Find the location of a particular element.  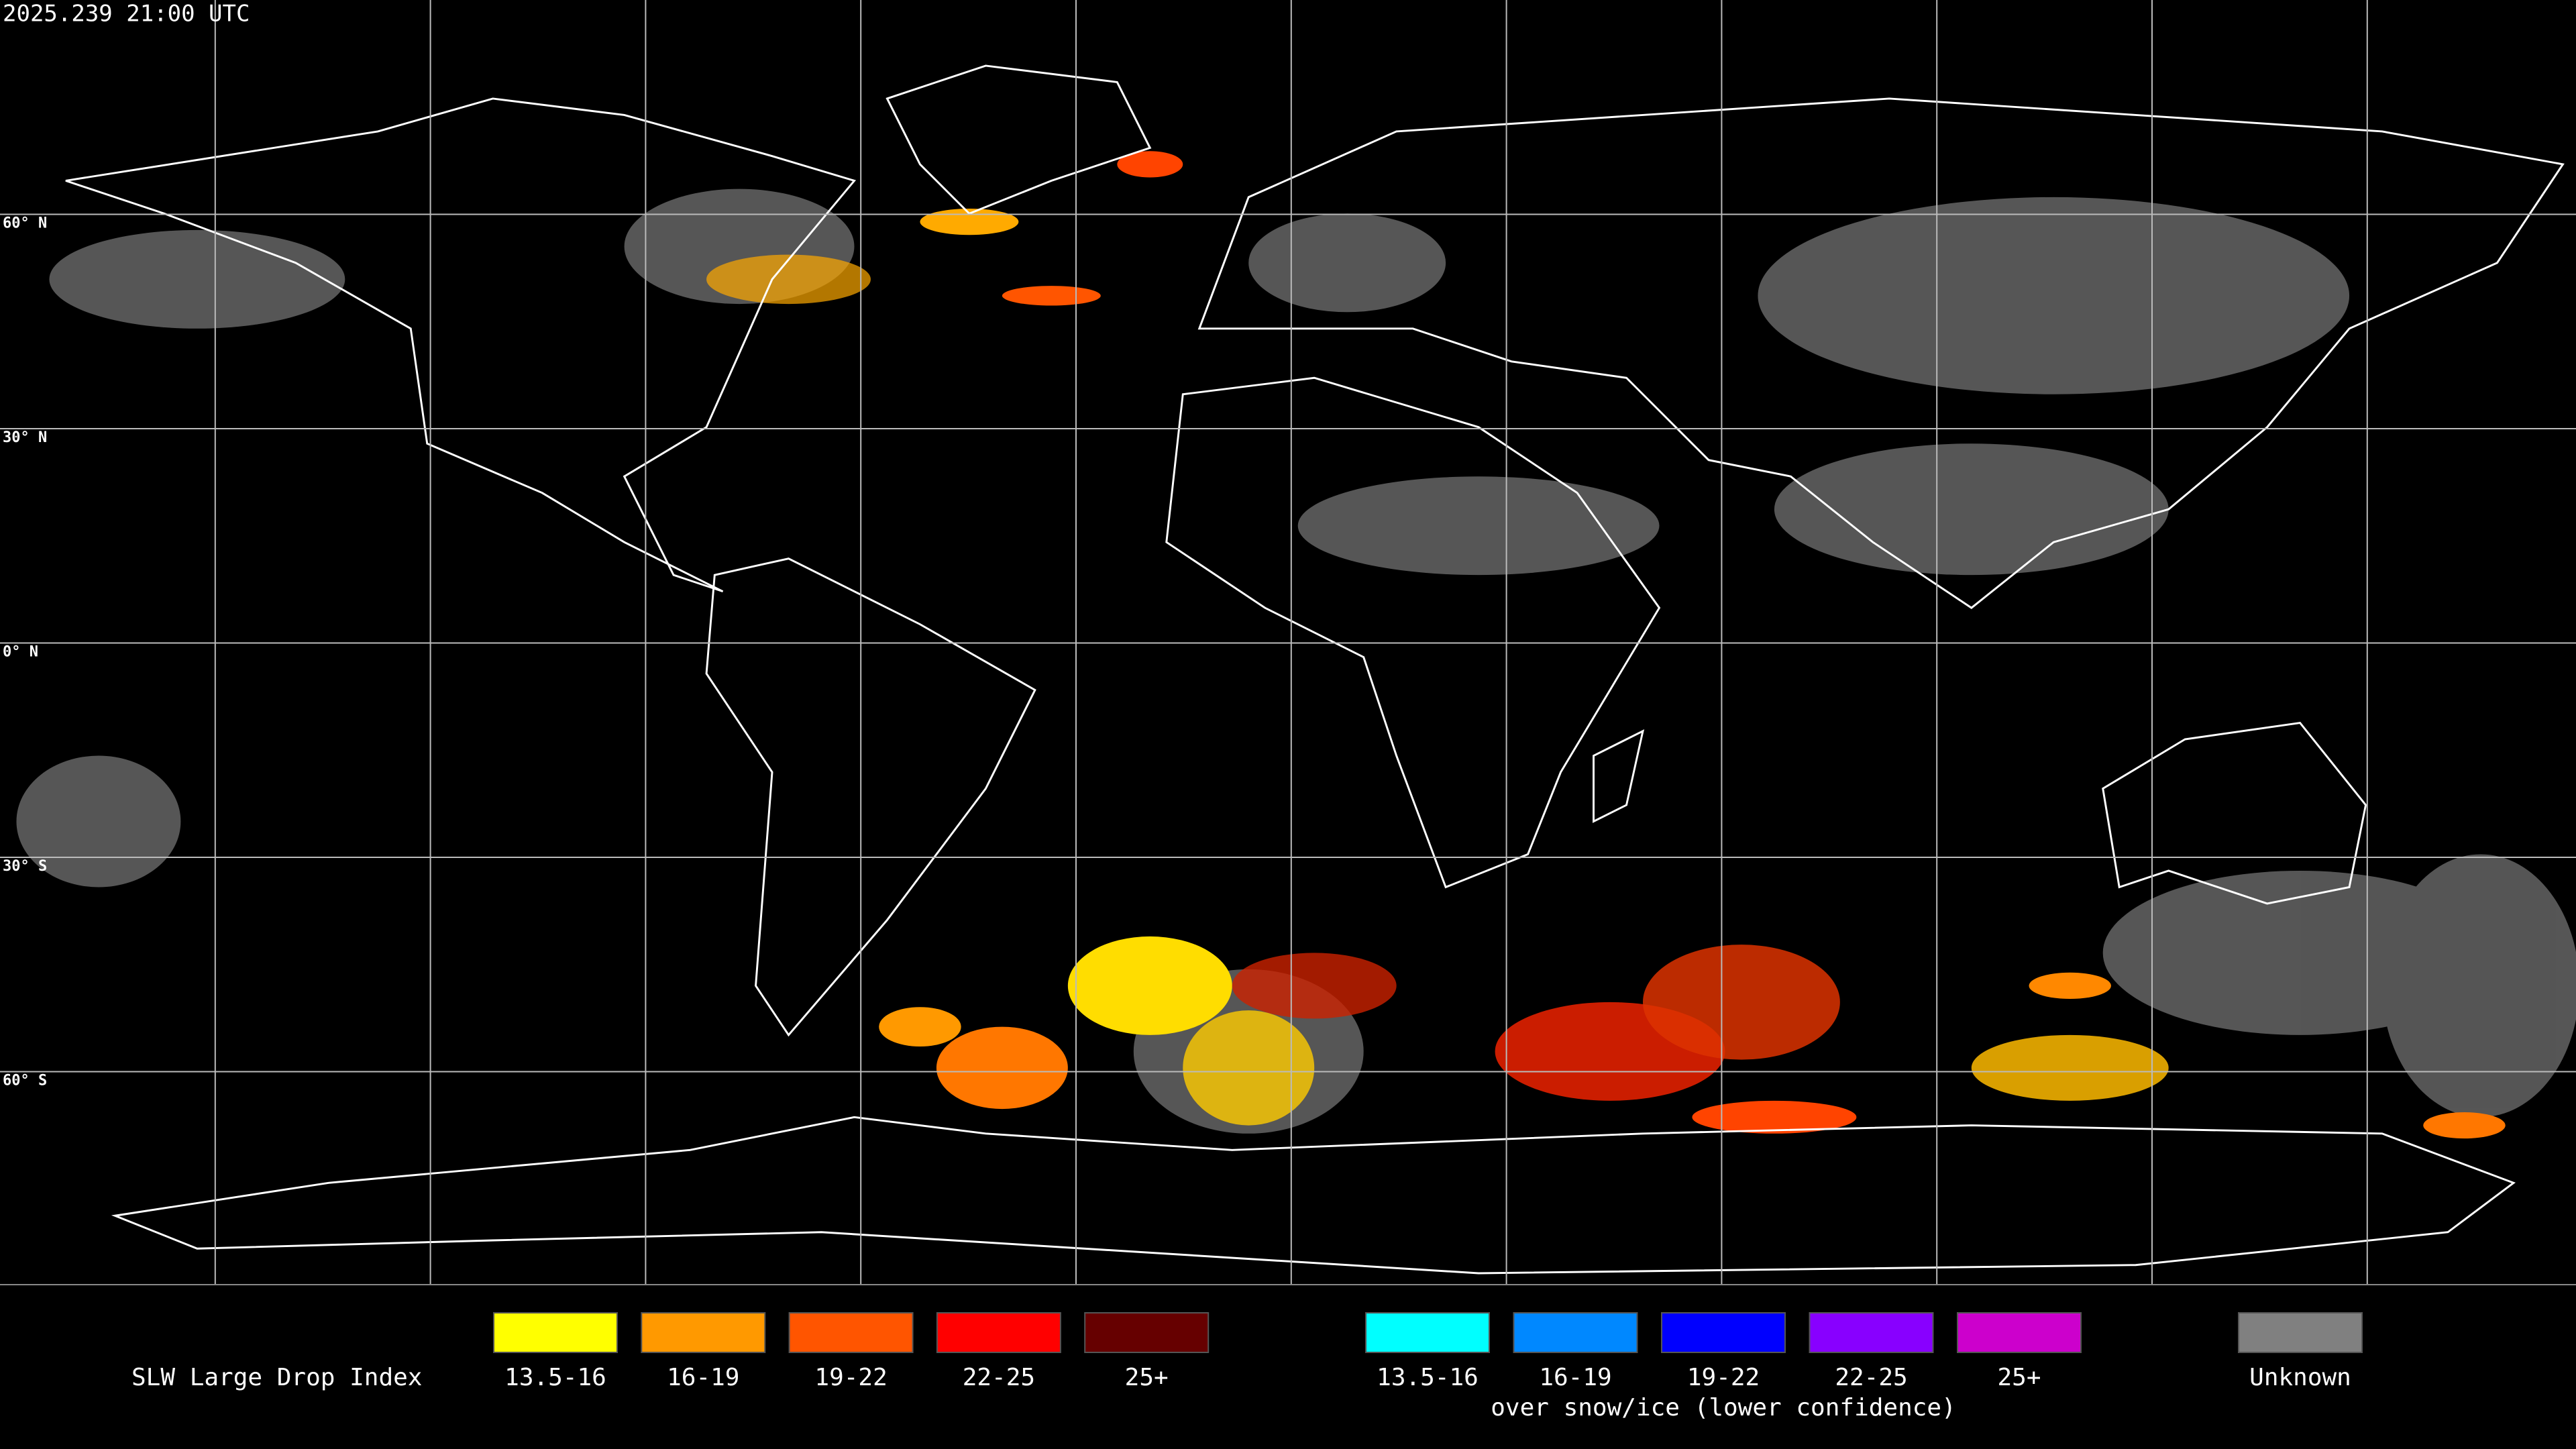

liquid-label: 22-25 is located at coordinates (999, 1377).